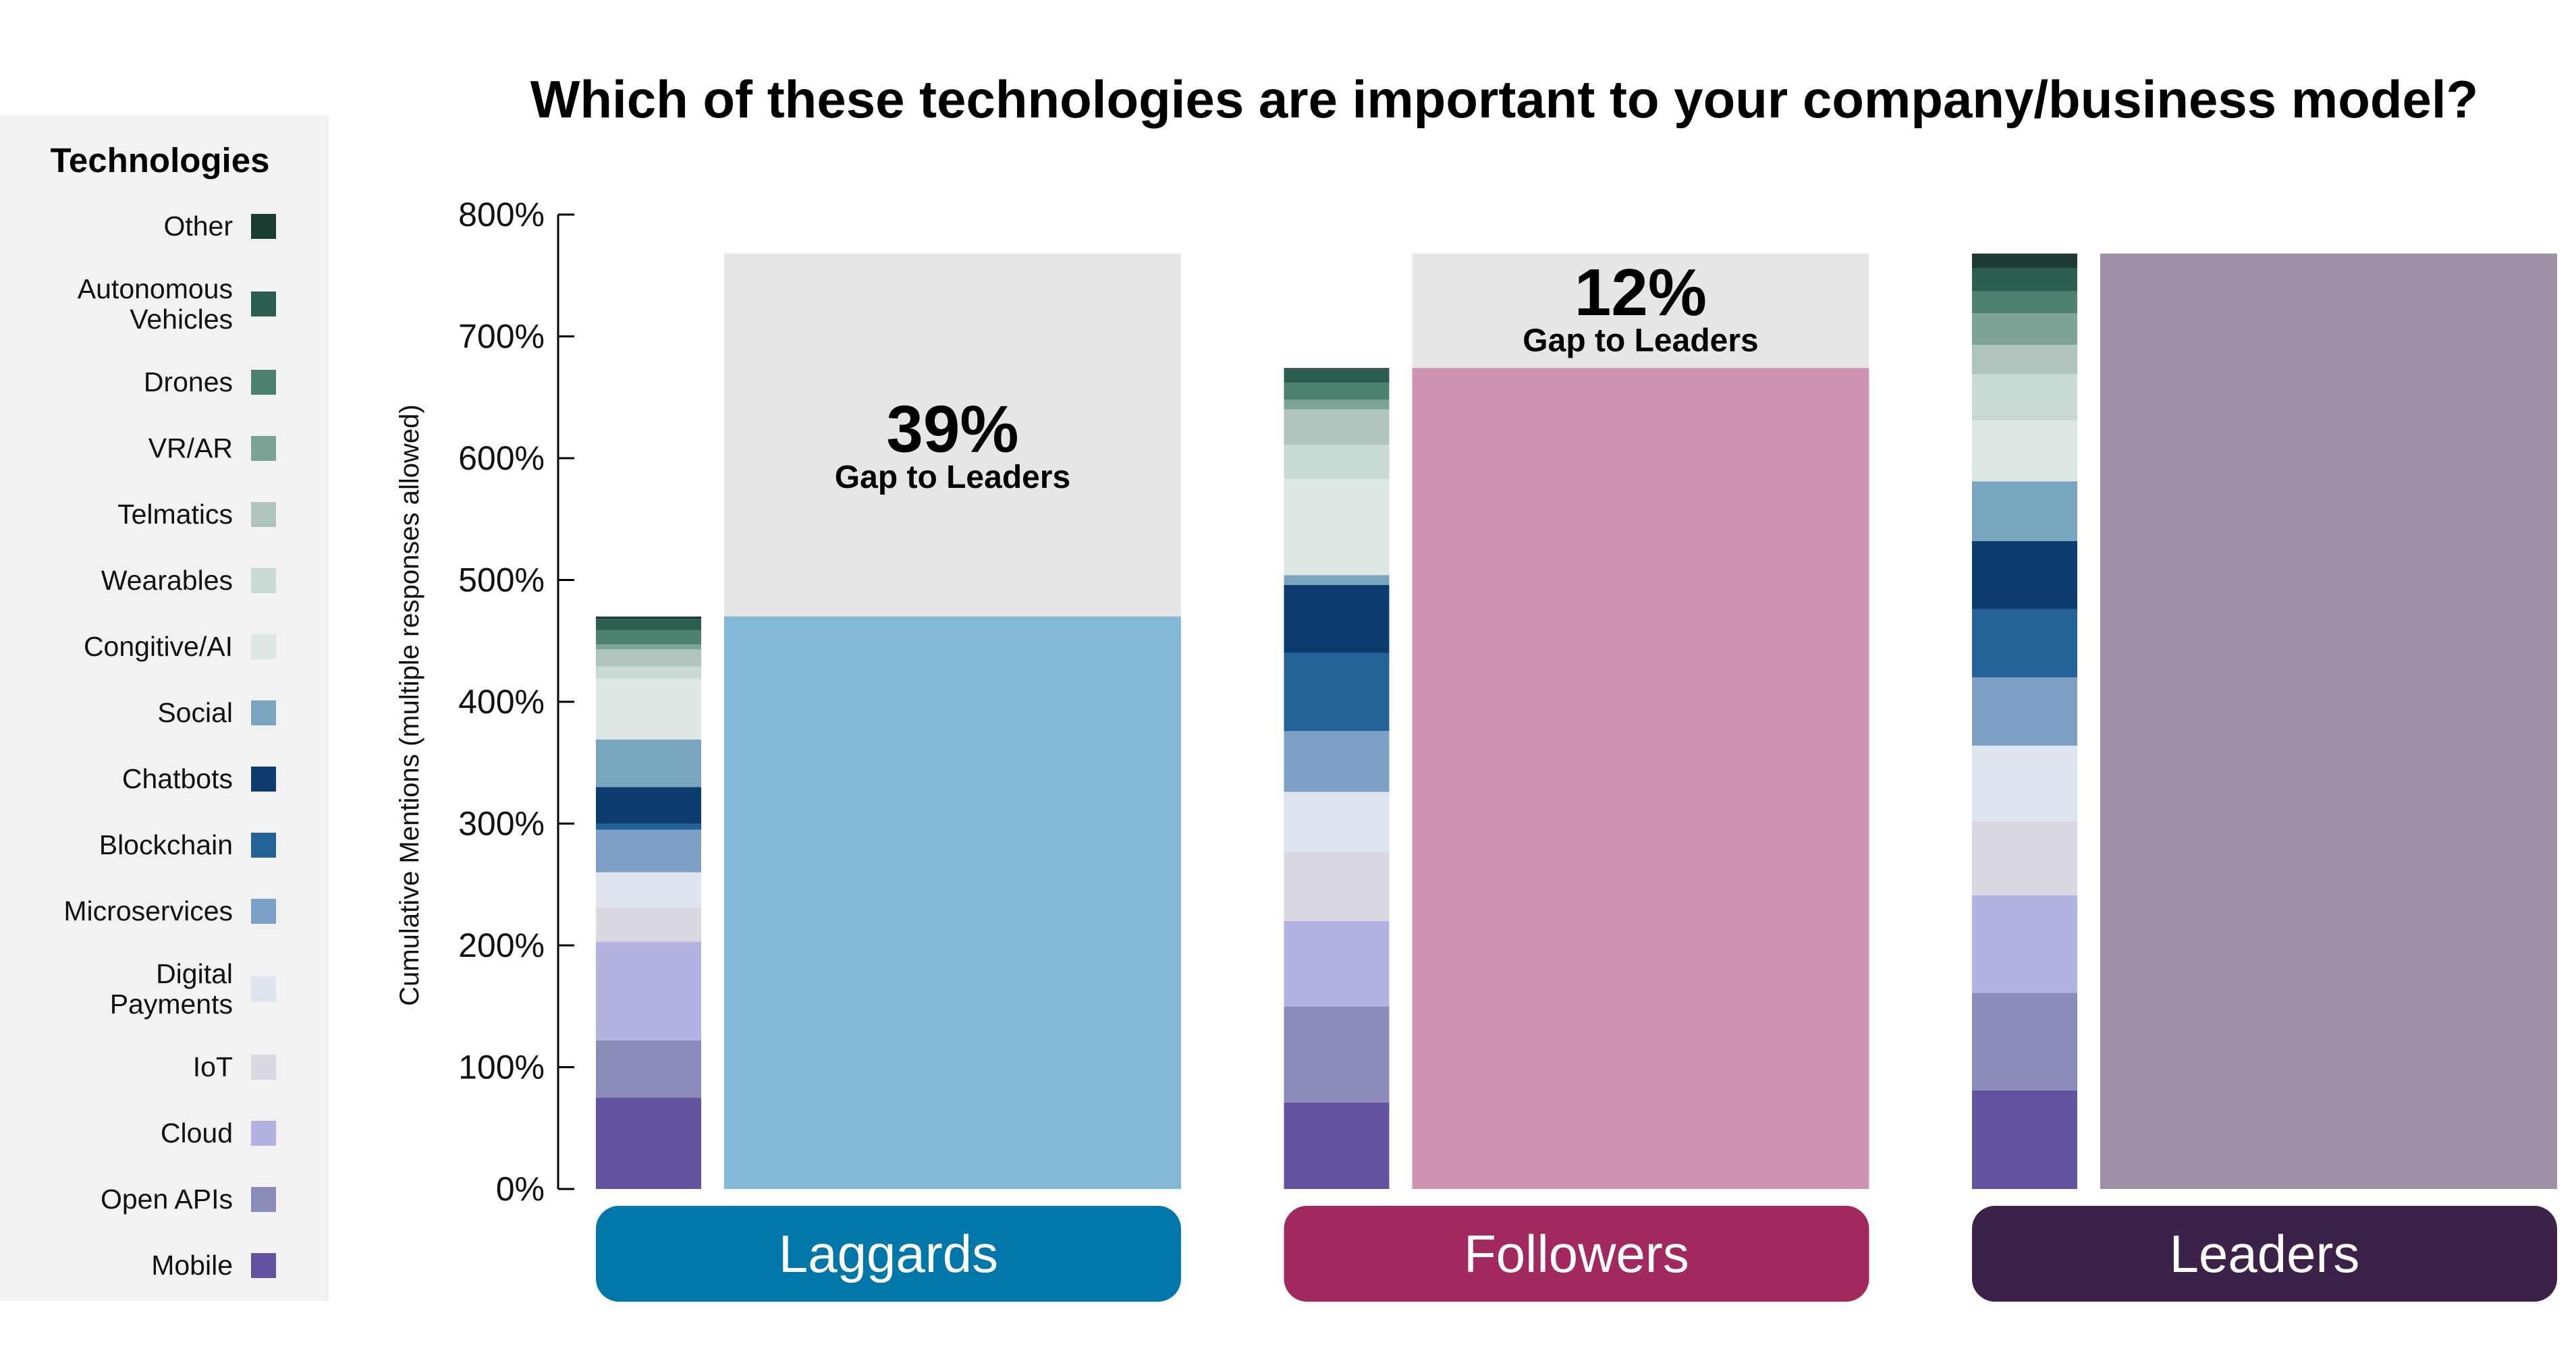 The width and height of the screenshot is (2576, 1357). I want to click on segment-leaders-open-apis, so click(2024, 1041).